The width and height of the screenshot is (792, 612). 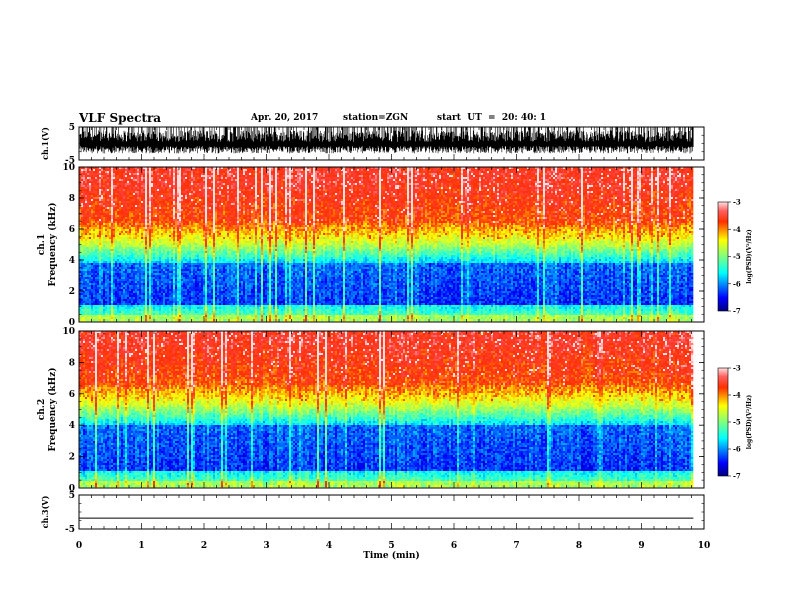 What do you see at coordinates (329, 546) in the screenshot?
I see `x-tick-label: 4` at bounding box center [329, 546].